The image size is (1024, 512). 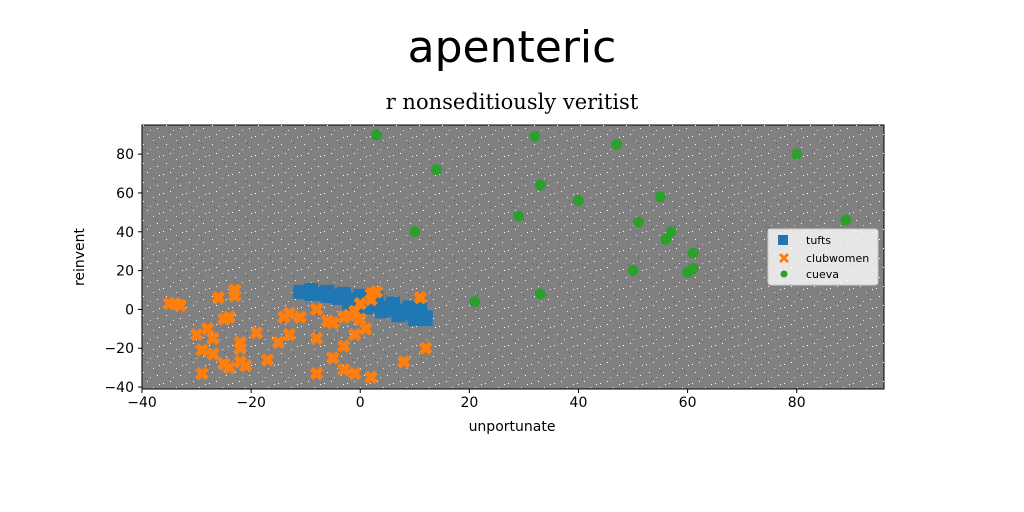 I want to click on y-tick-label: 60, so click(x=125, y=194).